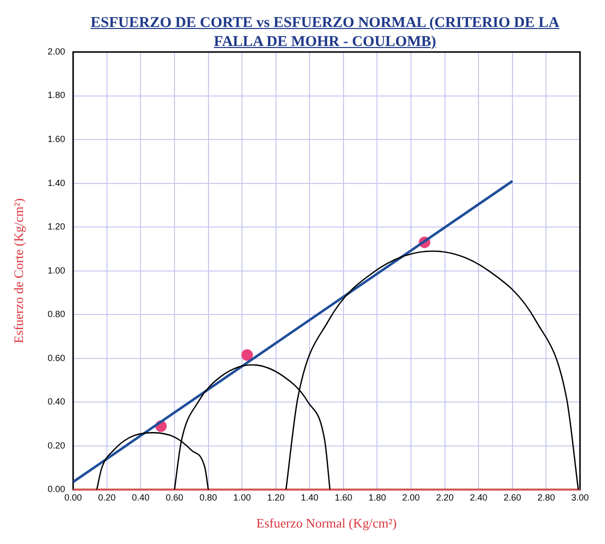  I want to click on x-tick-label: 2.00, so click(411, 497).